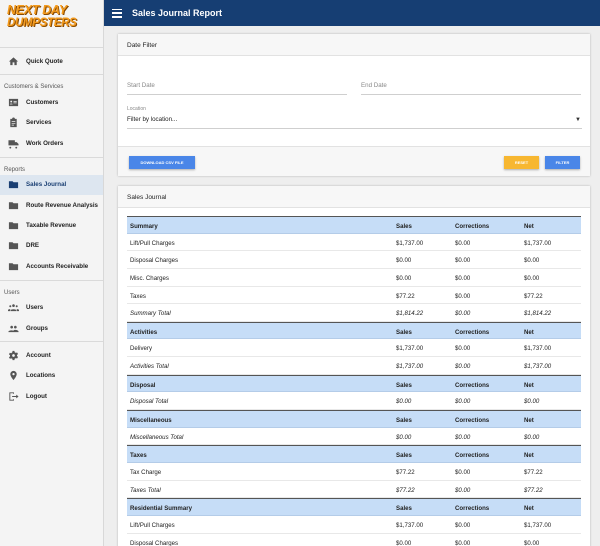 The image size is (600, 546). Describe the element at coordinates (51, 61) in the screenshot. I see `nav-quick-quote: Quick Quote` at that location.